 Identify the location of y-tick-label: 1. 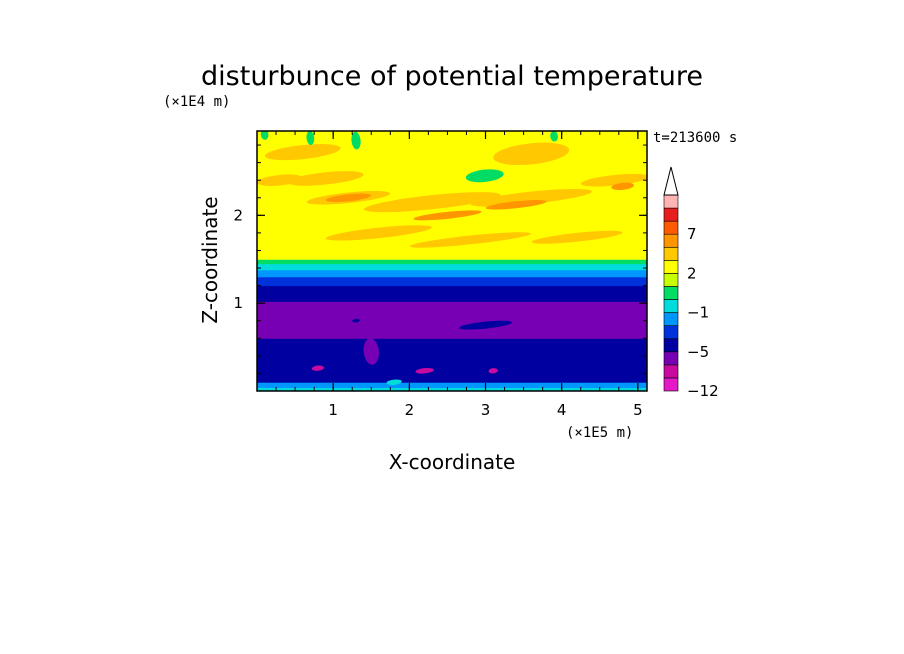
(238, 303).